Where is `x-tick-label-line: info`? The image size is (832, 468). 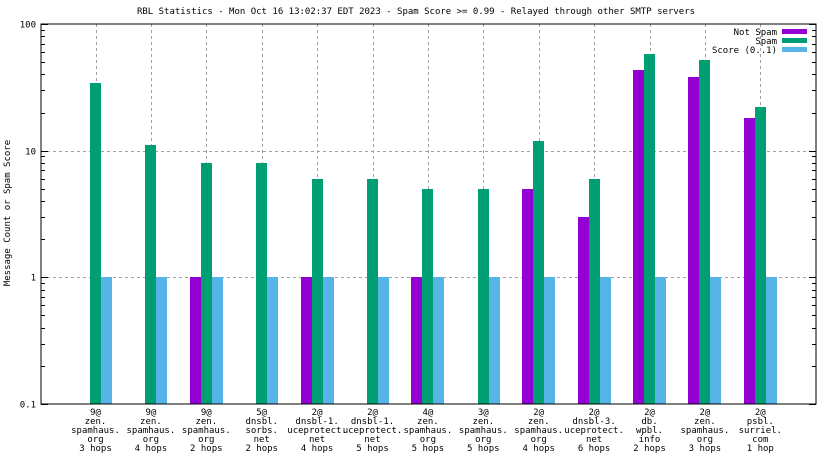
x-tick-label-line: info is located at coordinates (650, 440).